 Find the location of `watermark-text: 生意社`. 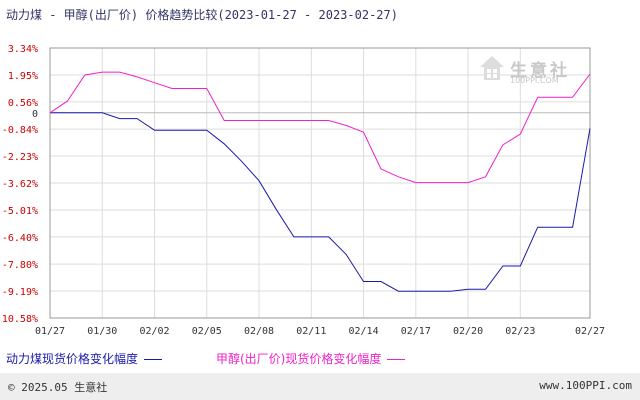

watermark-text: 生意社 is located at coordinates (540, 71).